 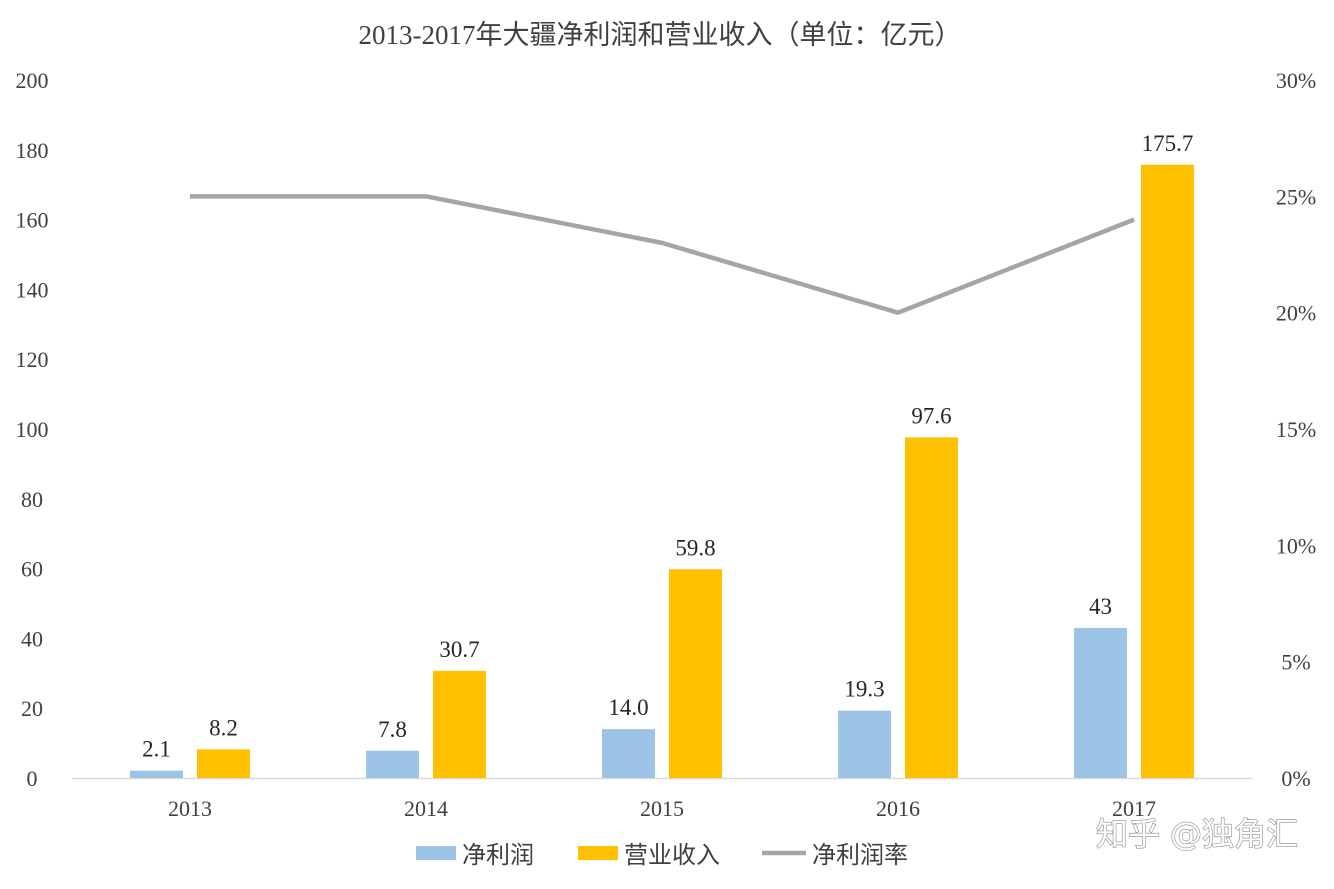 What do you see at coordinates (672, 855) in the screenshot?
I see `legend-label: 营业收入` at bounding box center [672, 855].